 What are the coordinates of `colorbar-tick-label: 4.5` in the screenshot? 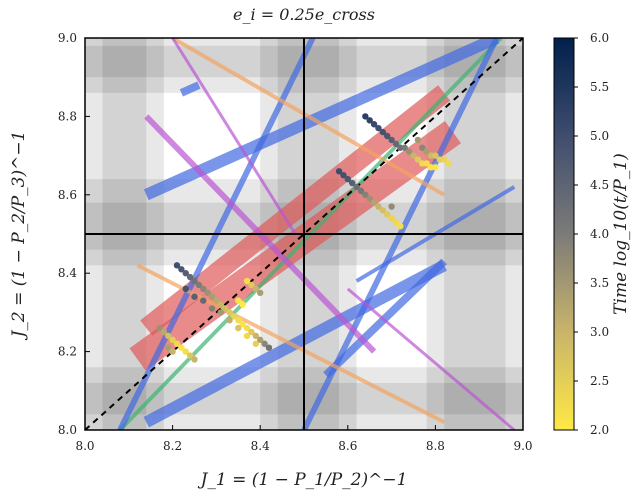 It's located at (599, 185).